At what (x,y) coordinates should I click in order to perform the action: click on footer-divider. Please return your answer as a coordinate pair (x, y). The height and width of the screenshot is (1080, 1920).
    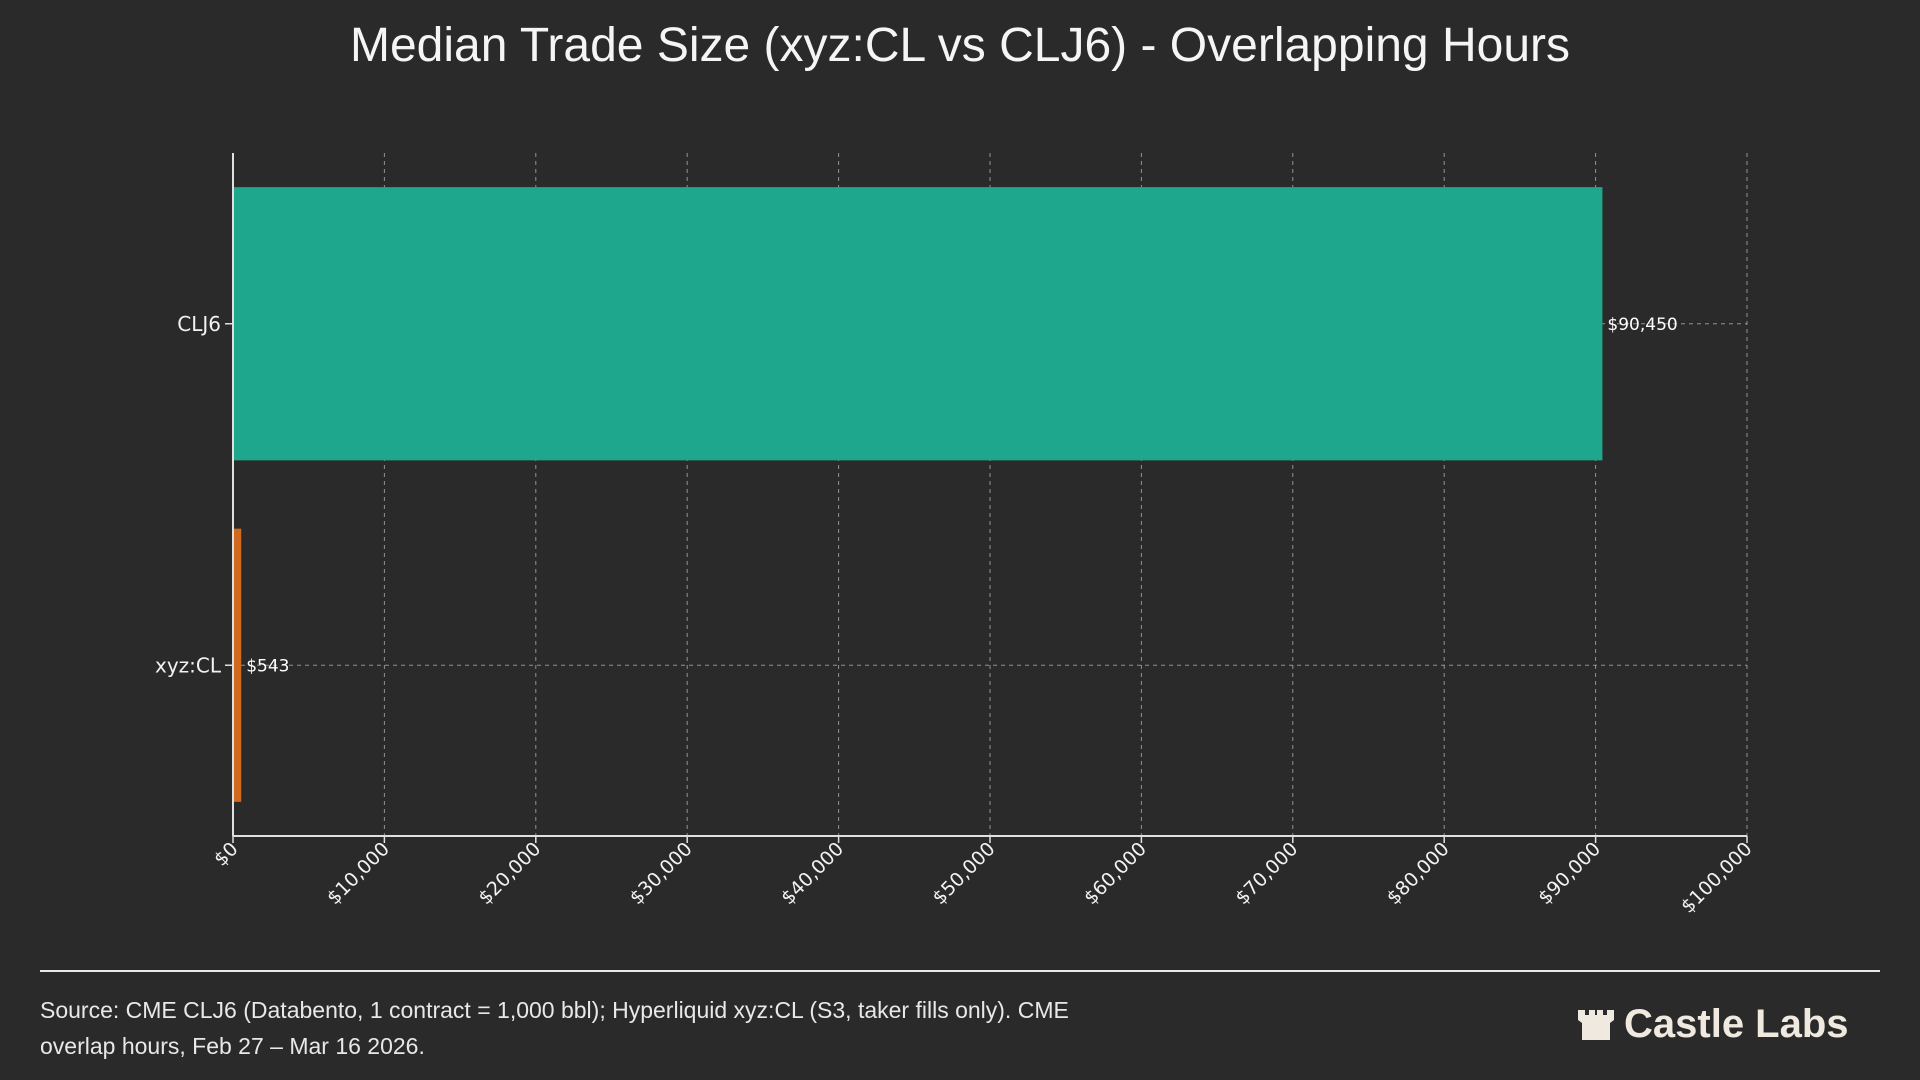
    Looking at the image, I should click on (960, 971).